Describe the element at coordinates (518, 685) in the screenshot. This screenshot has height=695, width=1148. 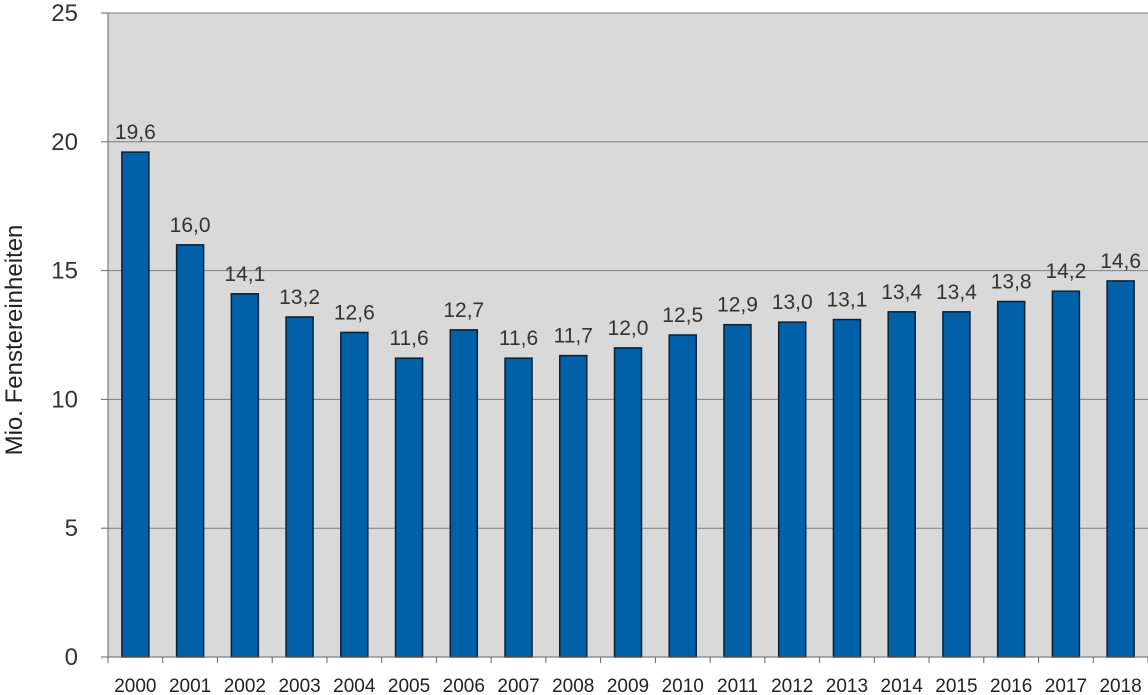
I see `x-tick-label-2007: 2007` at that location.